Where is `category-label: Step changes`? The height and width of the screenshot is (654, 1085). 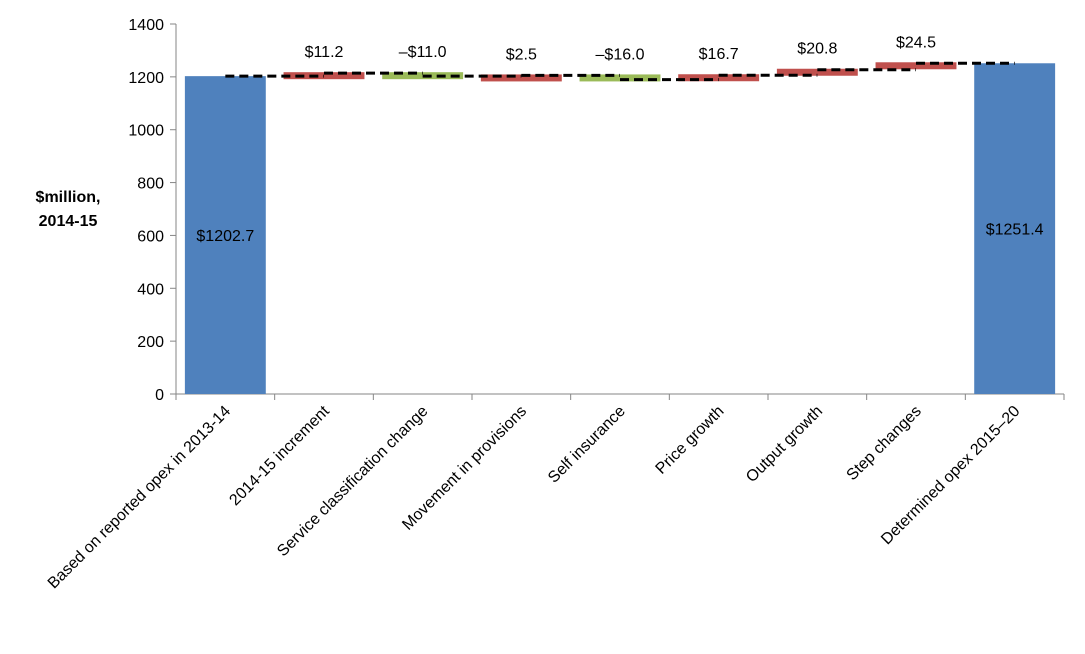
category-label: Step changes is located at coordinates (884, 443).